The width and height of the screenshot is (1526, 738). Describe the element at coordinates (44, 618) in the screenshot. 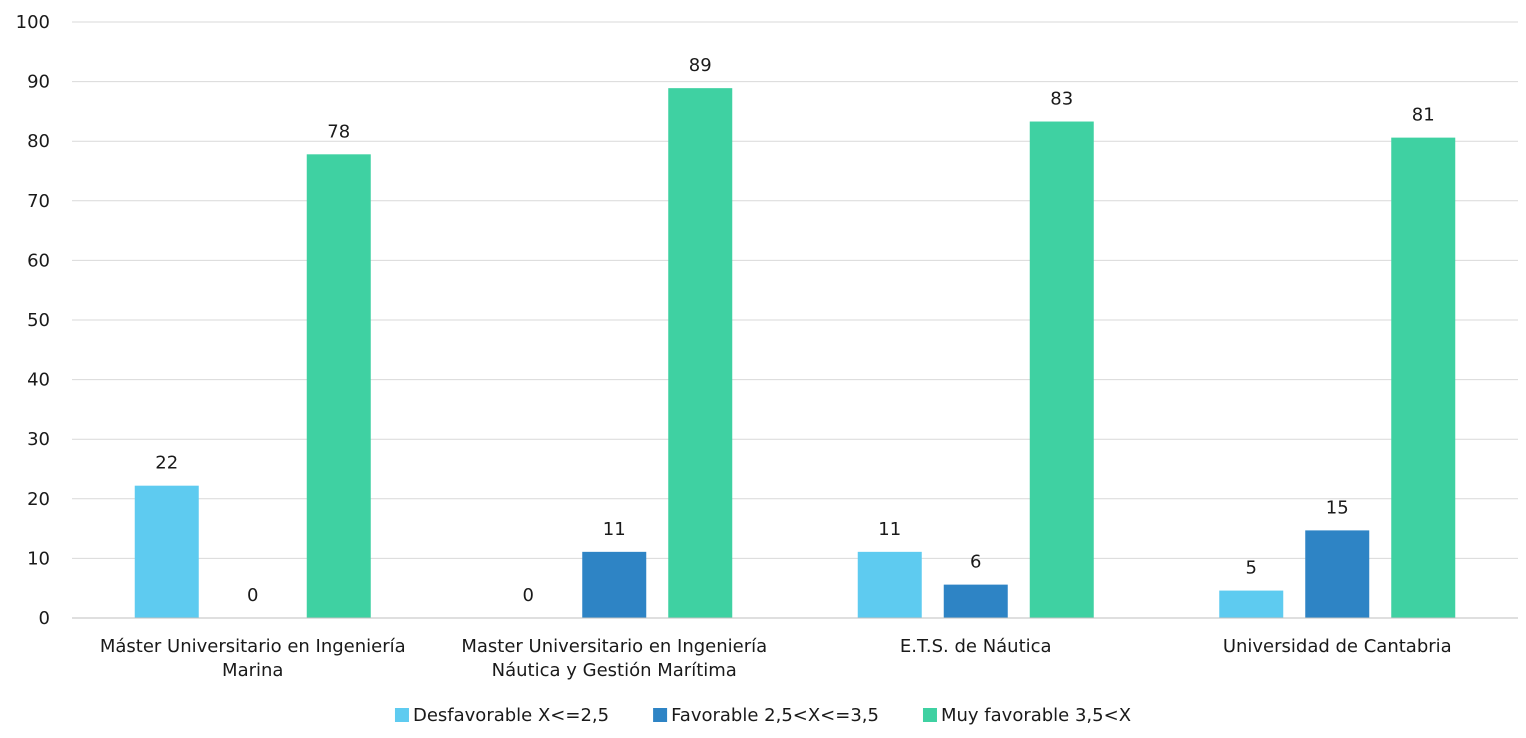

I see `y-tick-label: 0` at that location.